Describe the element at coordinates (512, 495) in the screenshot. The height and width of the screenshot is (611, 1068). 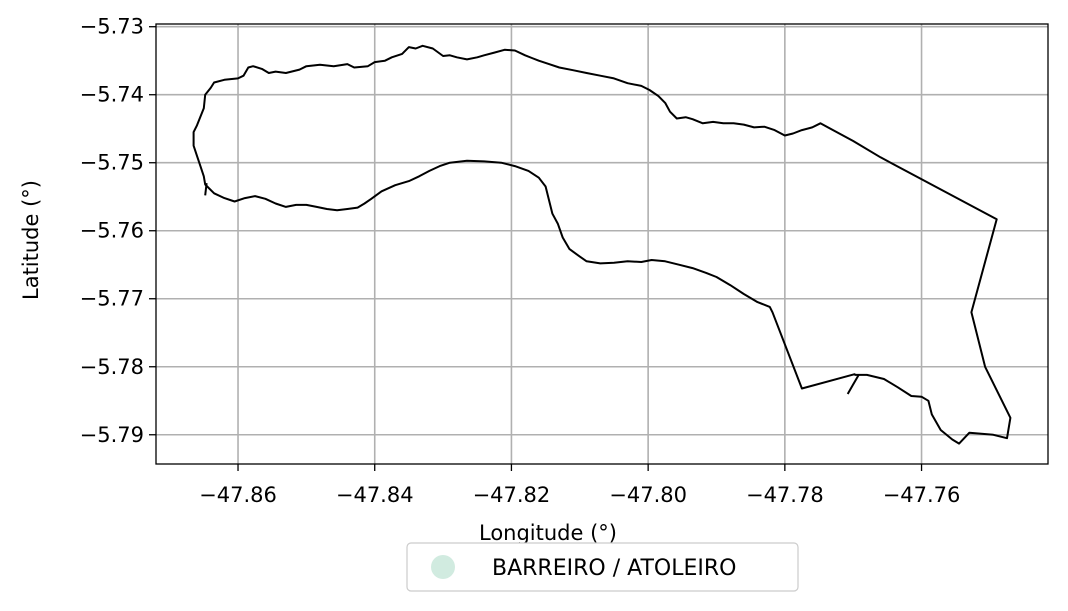
I see `x-tick-label: −47.82` at that location.